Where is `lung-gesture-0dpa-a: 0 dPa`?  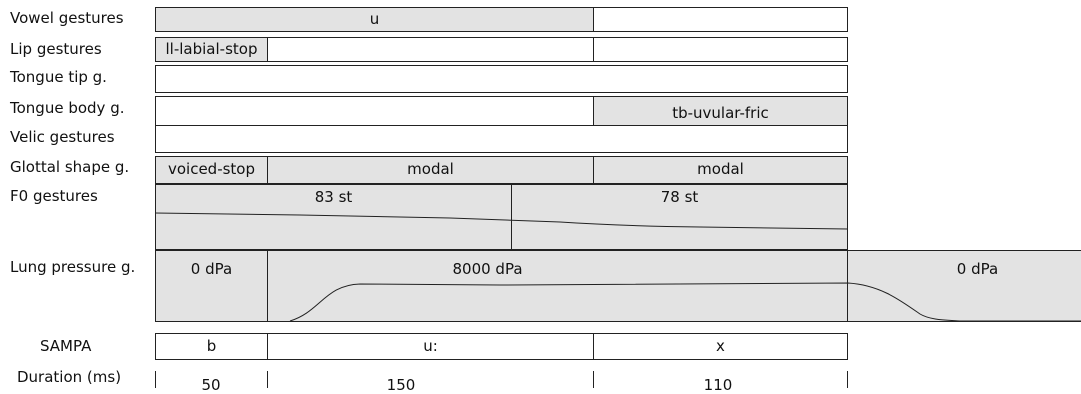 lung-gesture-0dpa-a: 0 dPa is located at coordinates (211, 286).